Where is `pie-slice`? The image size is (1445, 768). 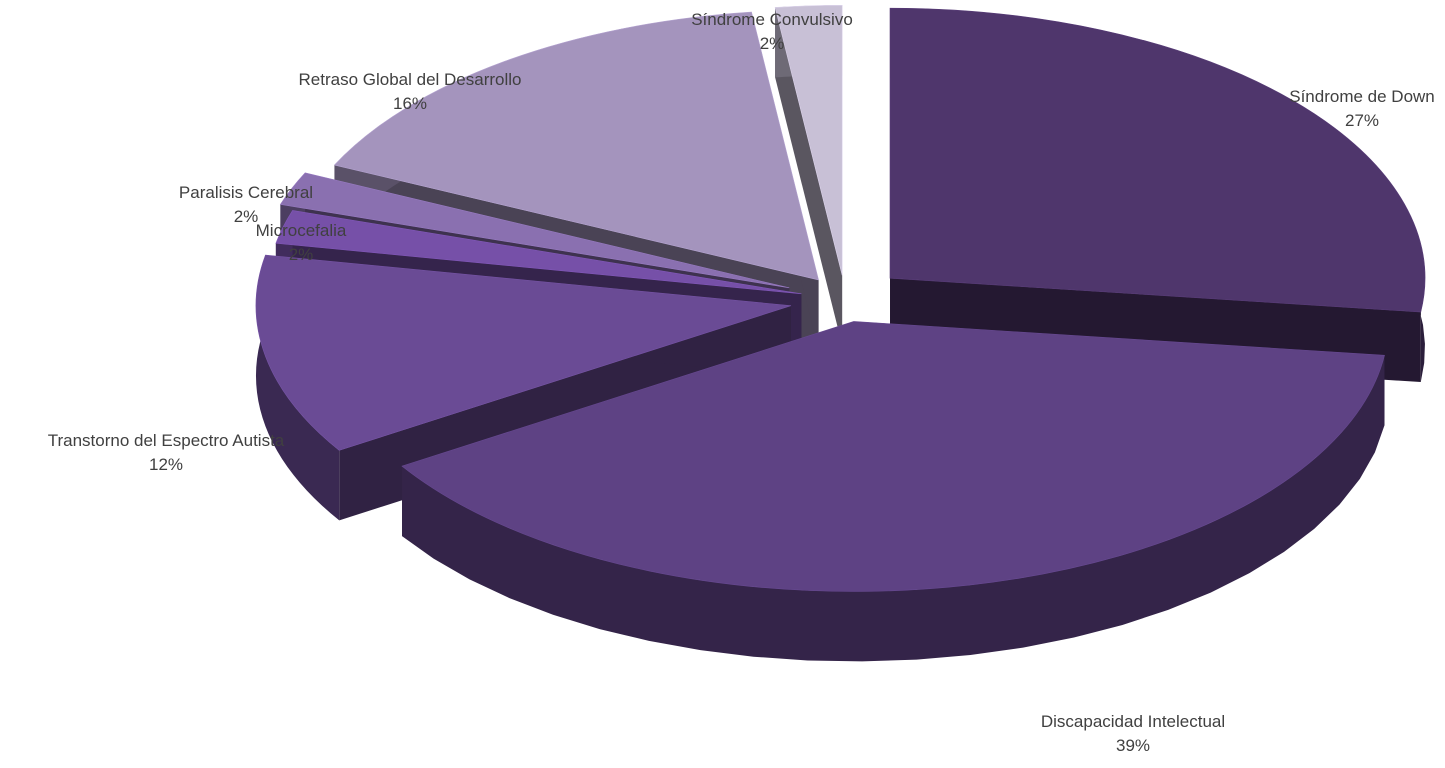 pie-slice is located at coordinates (808, 175).